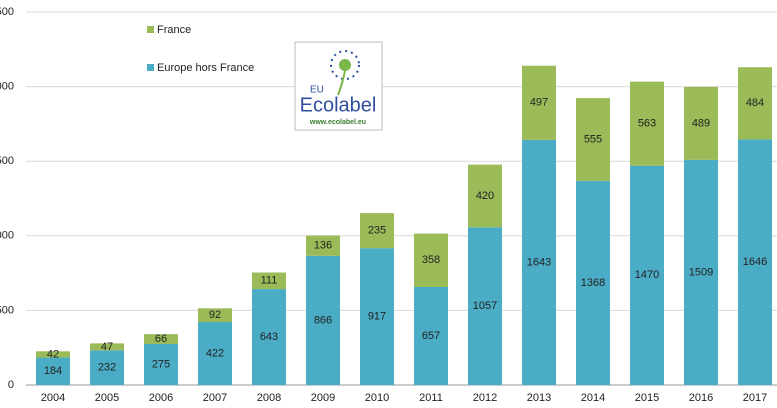  I want to click on logo-top: EU, so click(317, 90).